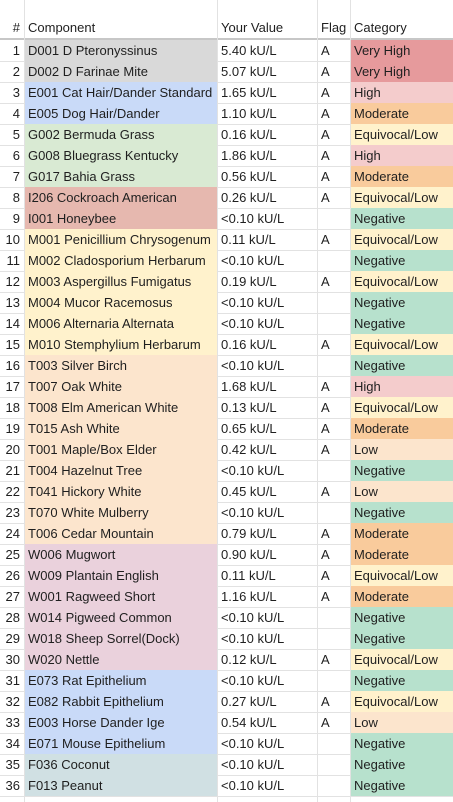  What do you see at coordinates (121, 92) in the screenshot?
I see `component-cell: E001 Cat Hair/Dander Standard` at bounding box center [121, 92].